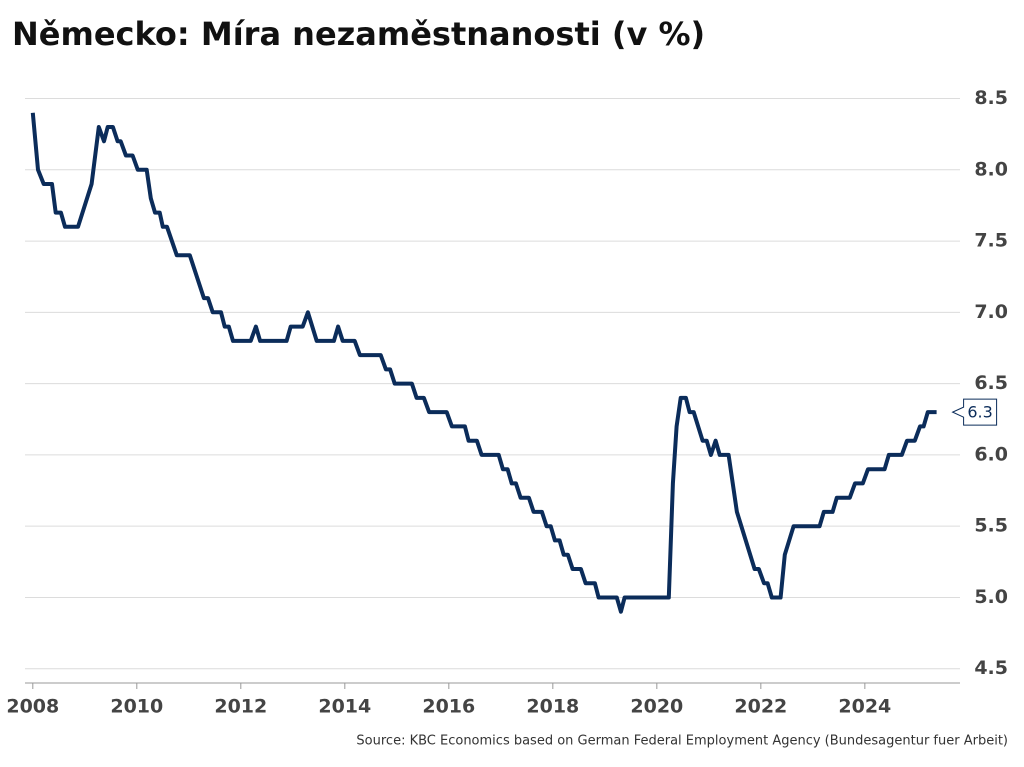  I want to click on y-tick-label: 6.0, so click(991, 454).